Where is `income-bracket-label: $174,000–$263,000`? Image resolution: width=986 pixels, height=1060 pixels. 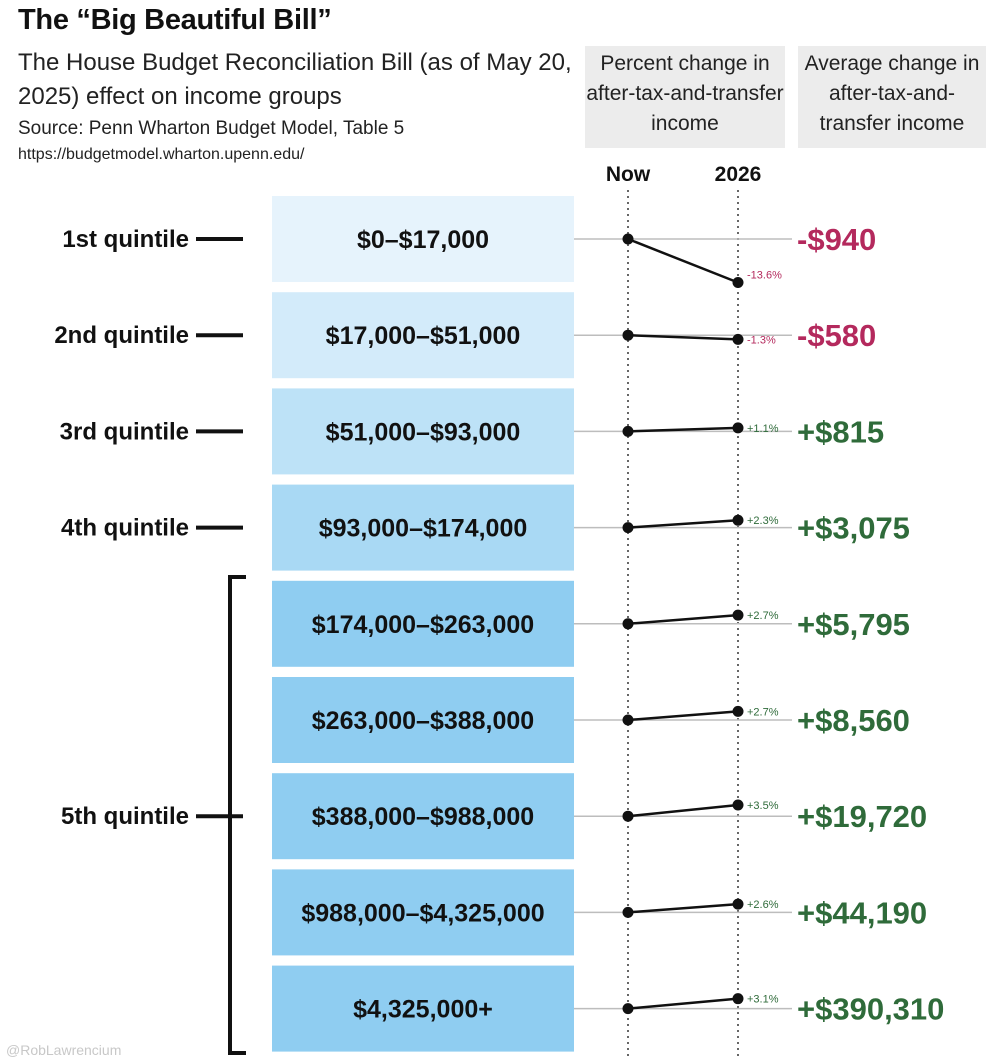 income-bracket-label: $174,000–$263,000 is located at coordinates (423, 625).